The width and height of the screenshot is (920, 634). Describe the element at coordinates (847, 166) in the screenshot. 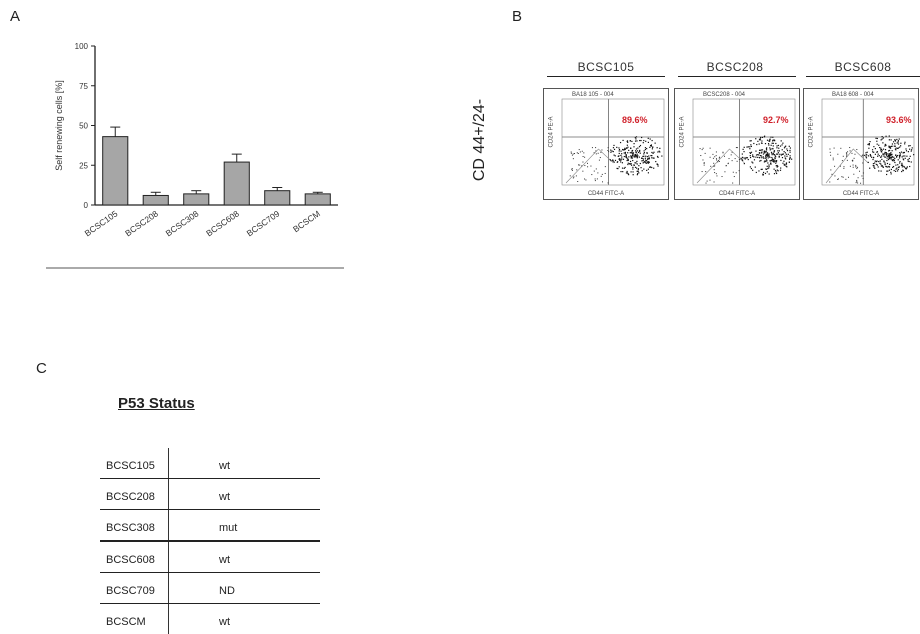

I see `gate-curve` at that location.